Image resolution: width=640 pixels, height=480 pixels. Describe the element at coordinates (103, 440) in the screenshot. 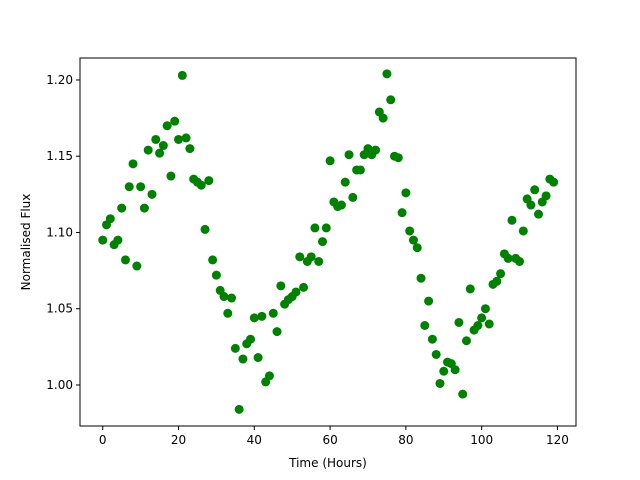

I see `x-tick-label: 0` at that location.